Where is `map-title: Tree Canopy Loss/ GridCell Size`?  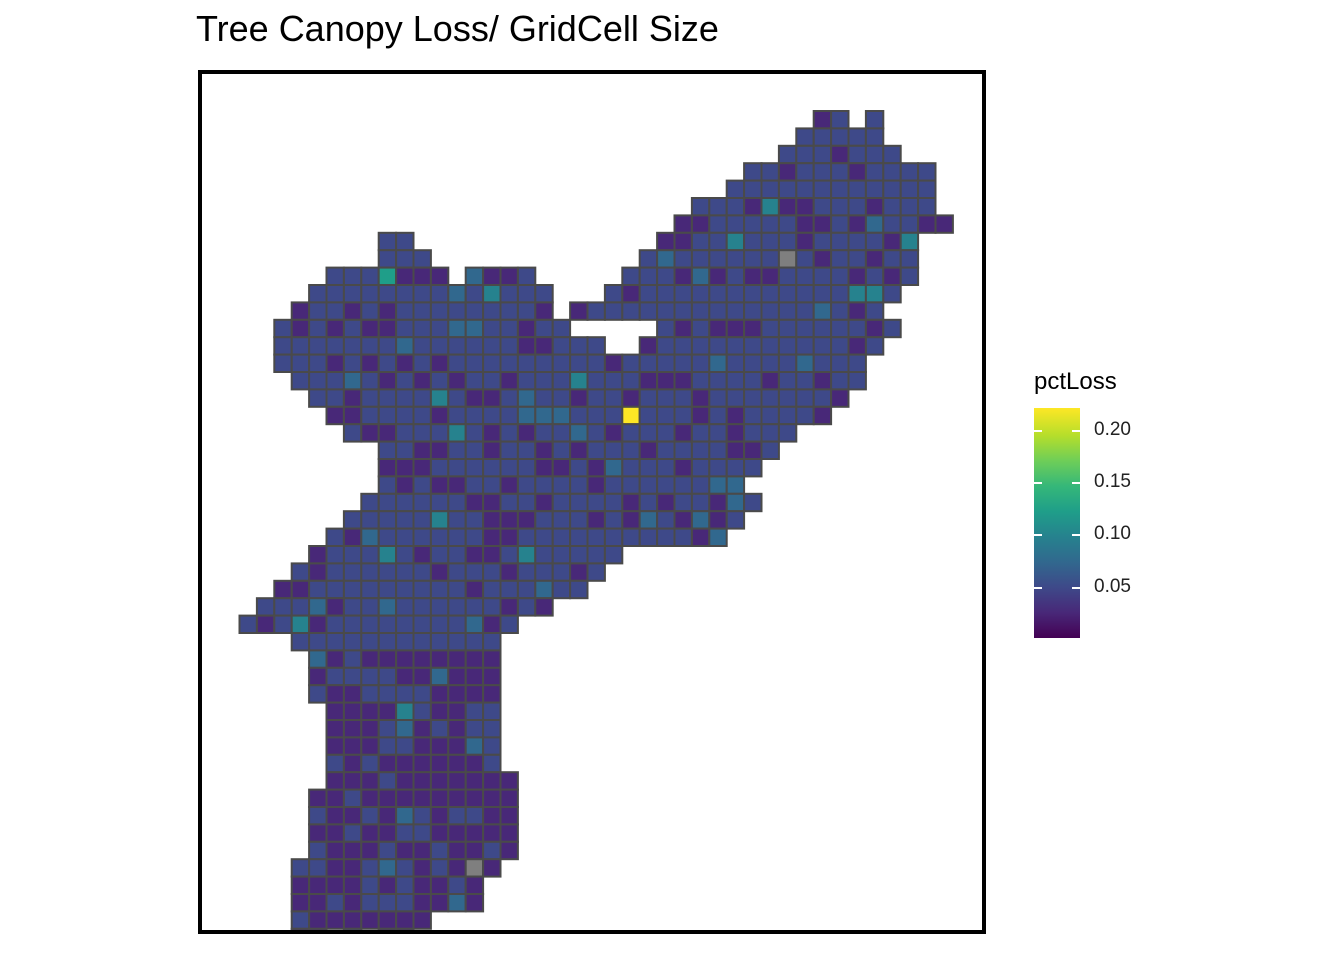 map-title: Tree Canopy Loss/ GridCell Size is located at coordinates (457, 28).